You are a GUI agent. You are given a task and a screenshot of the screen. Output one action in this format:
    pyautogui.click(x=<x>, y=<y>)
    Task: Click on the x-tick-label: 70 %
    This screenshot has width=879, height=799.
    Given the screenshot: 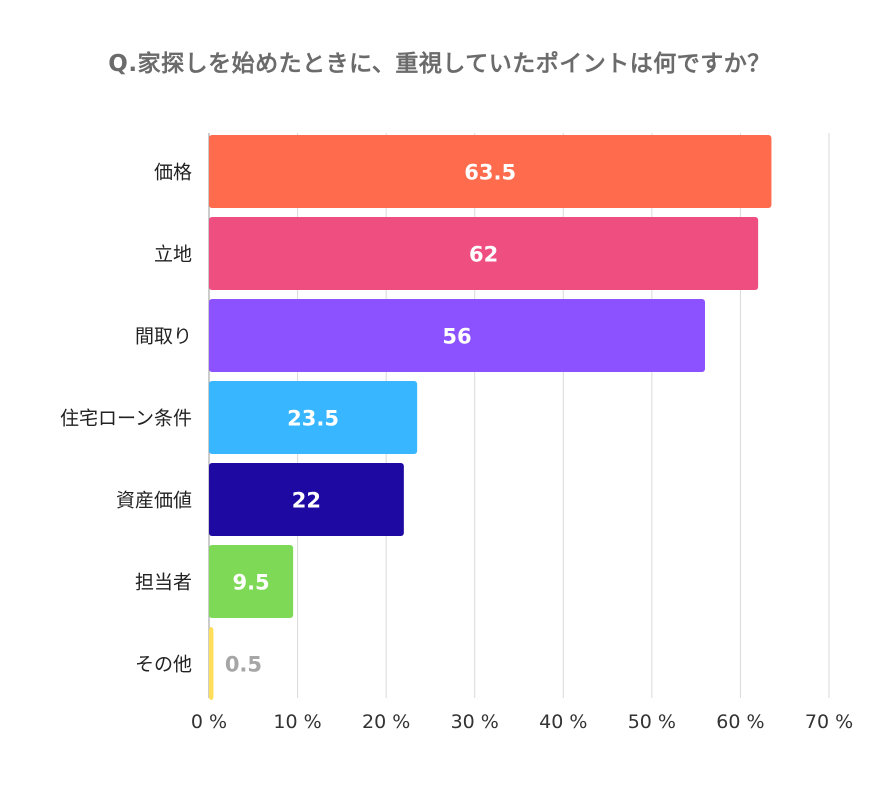 What is the action you would take?
    pyautogui.click(x=829, y=722)
    